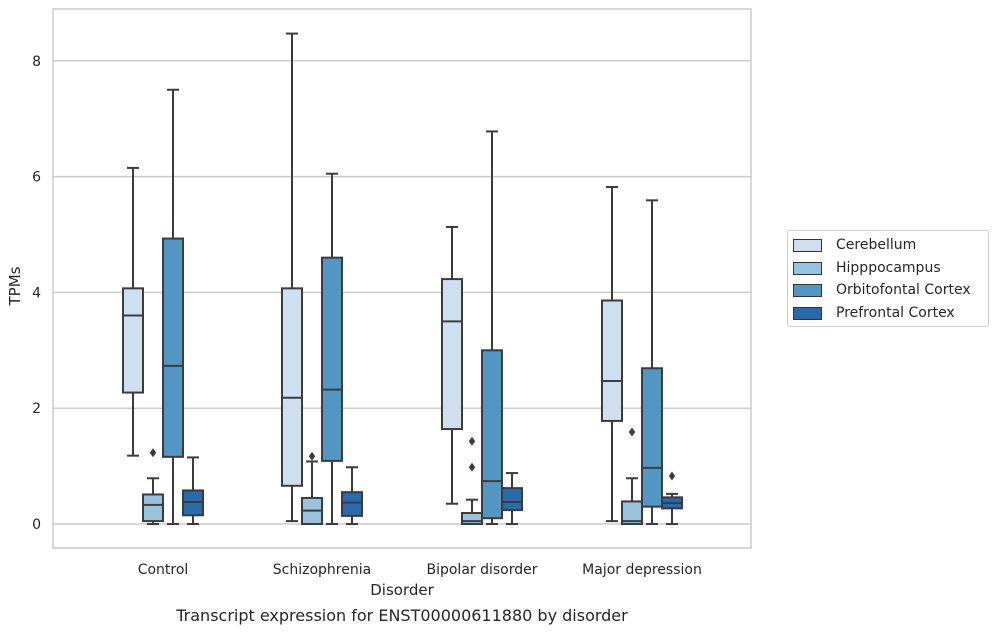  Describe the element at coordinates (163, 570) in the screenshot. I see `x-tick-label: Control` at that location.